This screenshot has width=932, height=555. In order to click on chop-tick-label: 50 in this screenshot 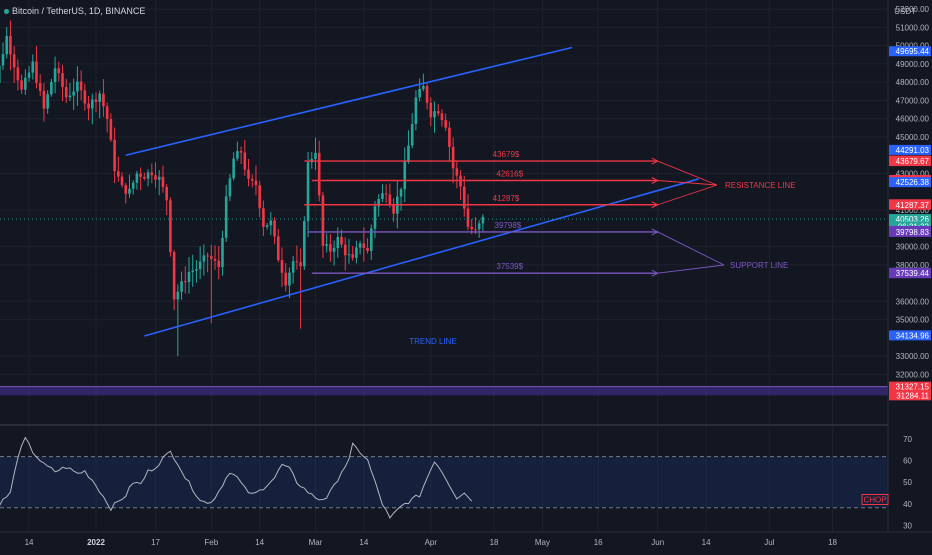, I will do `click(907, 482)`.